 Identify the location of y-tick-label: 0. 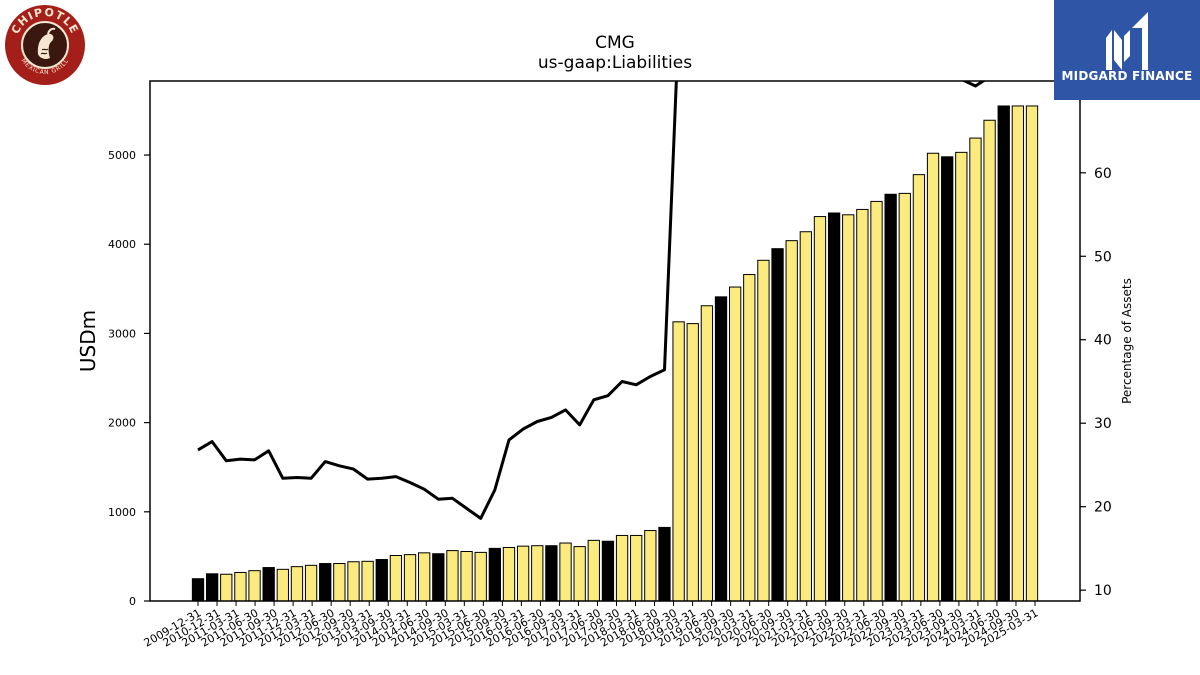
(132, 601).